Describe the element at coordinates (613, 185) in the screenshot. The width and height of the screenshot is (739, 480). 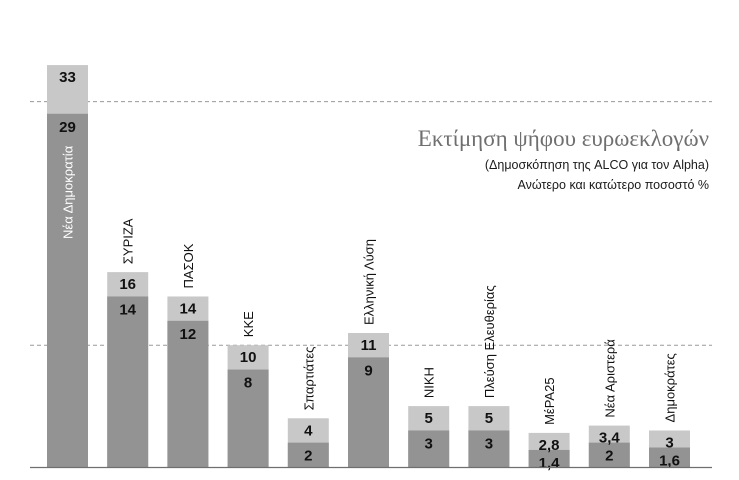
I see `chart-subtitle-range: Ανώτερο και κατώτερο ποσοστό %` at that location.